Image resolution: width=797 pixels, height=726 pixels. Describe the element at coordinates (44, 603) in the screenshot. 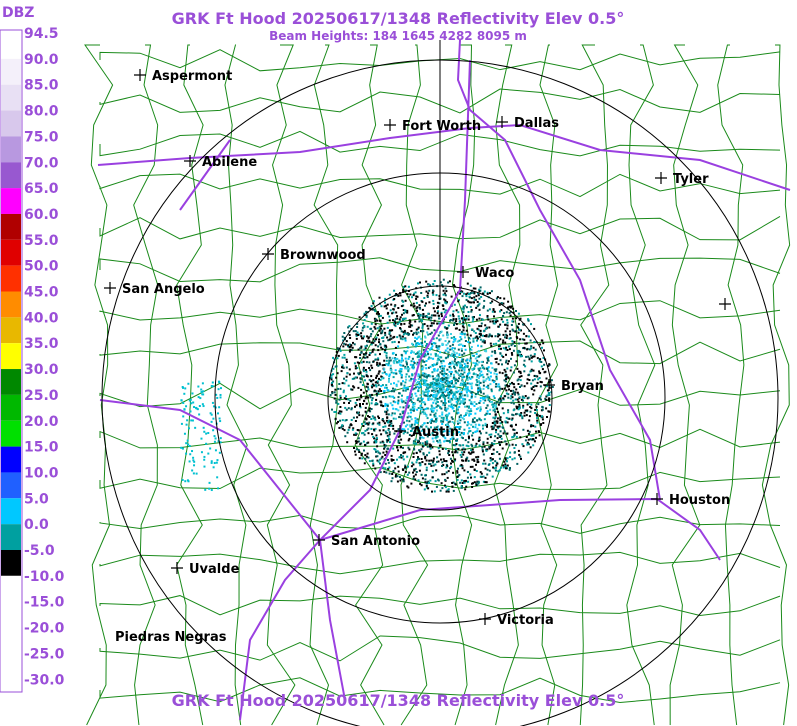

I see `colorbar-label: -15.0` at that location.